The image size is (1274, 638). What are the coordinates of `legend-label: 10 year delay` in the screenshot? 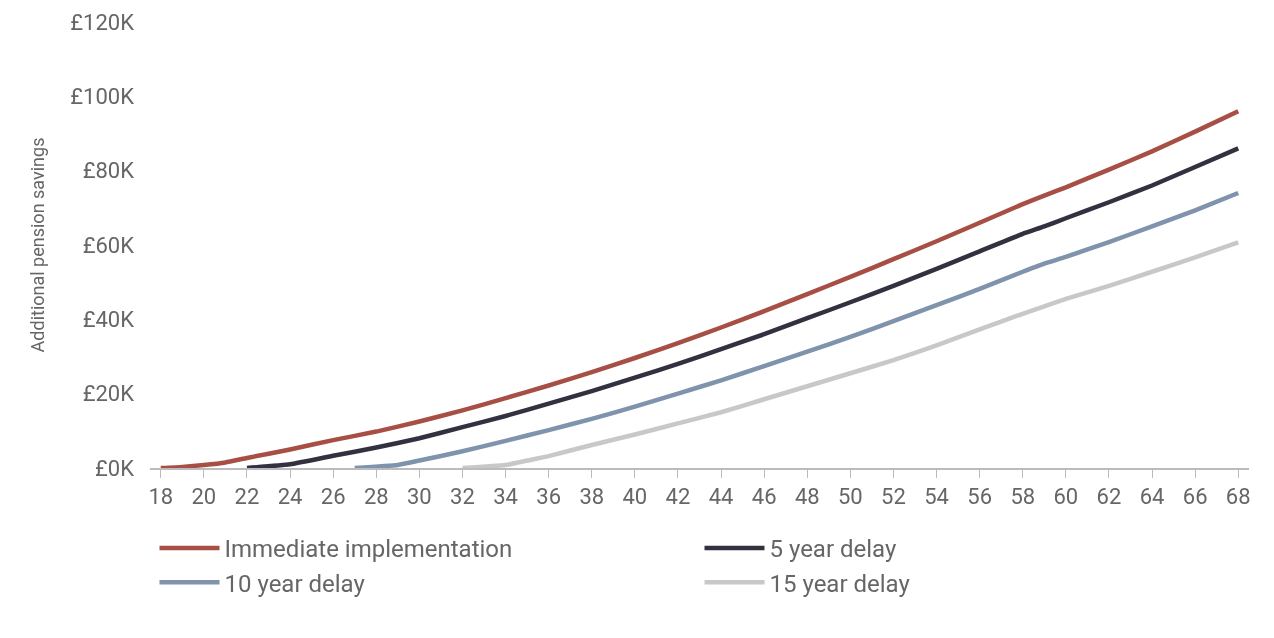 It's located at (295, 583).